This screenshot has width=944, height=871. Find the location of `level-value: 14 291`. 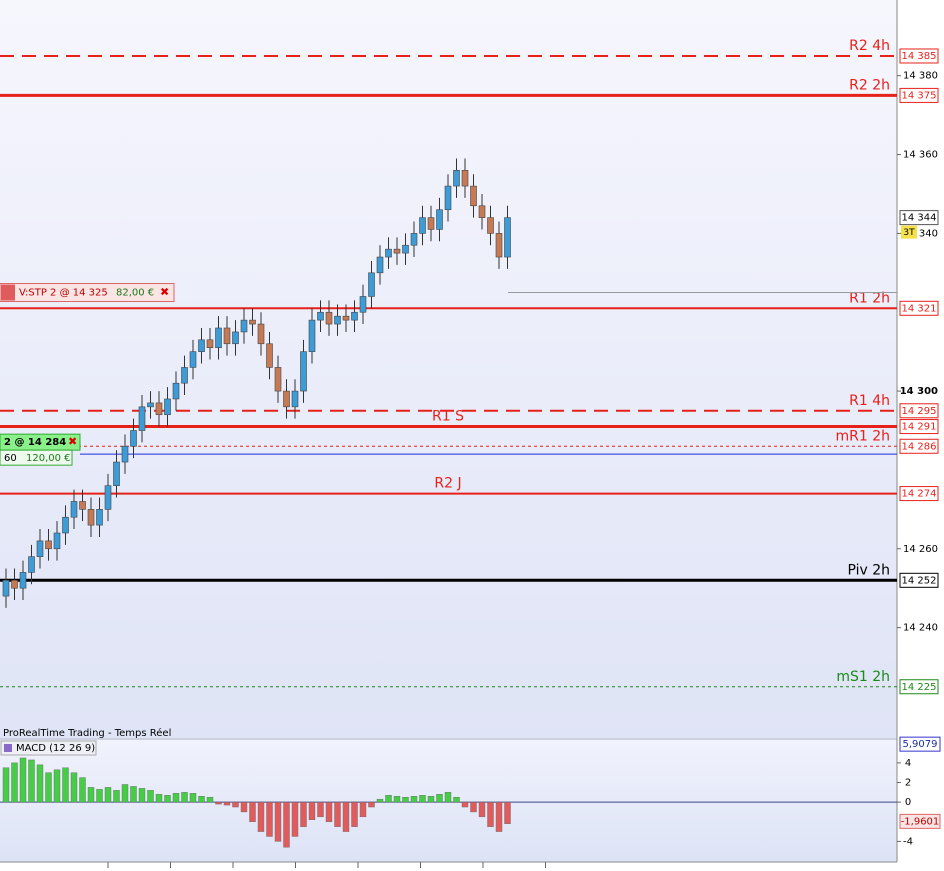

level-value: 14 291 is located at coordinates (919, 427).